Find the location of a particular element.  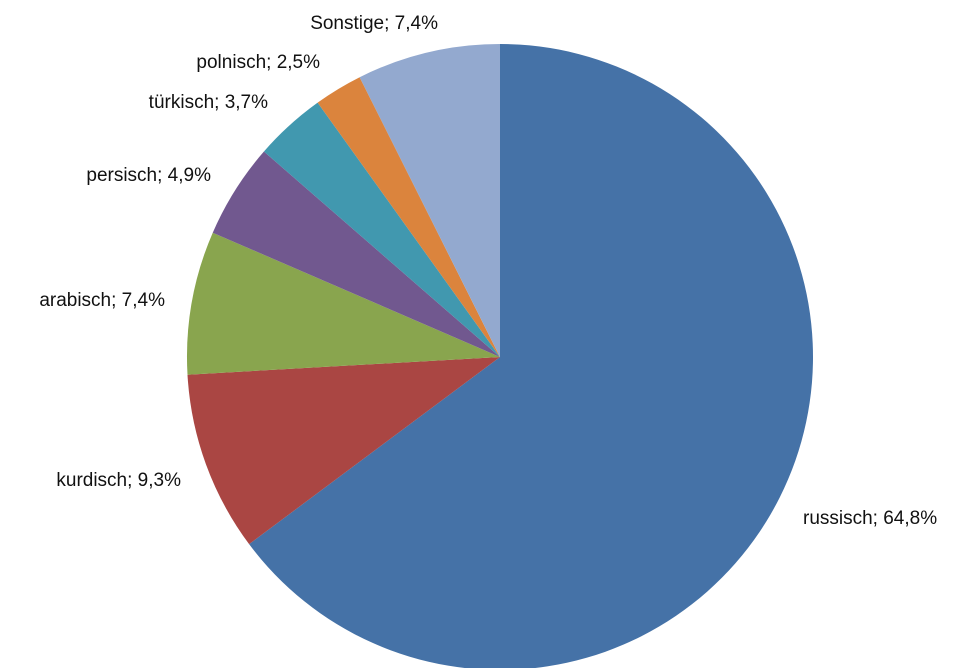

pie-slice-persisch is located at coordinates (356, 254).